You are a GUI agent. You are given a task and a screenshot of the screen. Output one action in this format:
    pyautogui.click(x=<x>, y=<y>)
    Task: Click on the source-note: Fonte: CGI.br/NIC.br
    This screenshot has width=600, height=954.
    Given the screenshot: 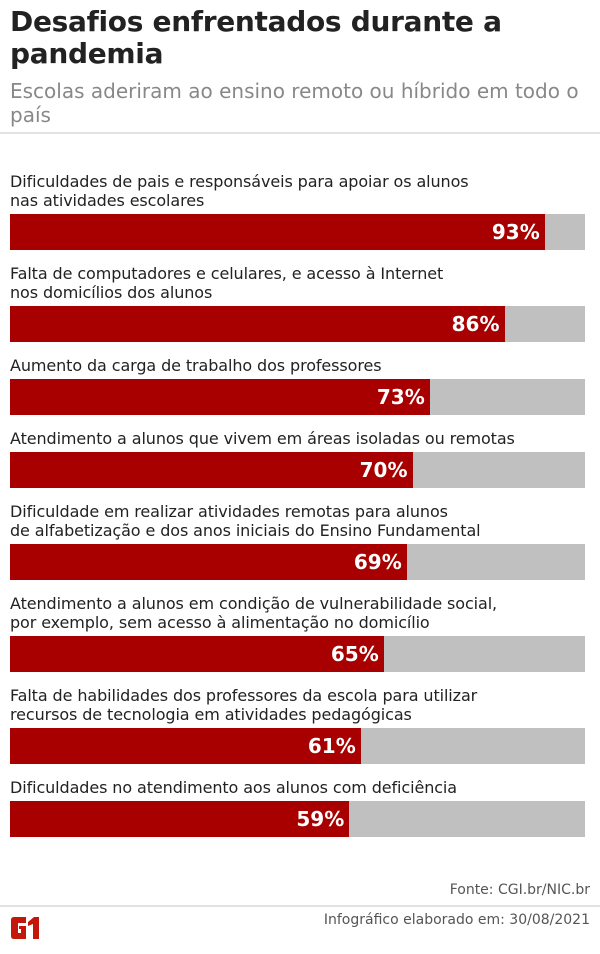 What is the action you would take?
    pyautogui.click(x=519, y=890)
    